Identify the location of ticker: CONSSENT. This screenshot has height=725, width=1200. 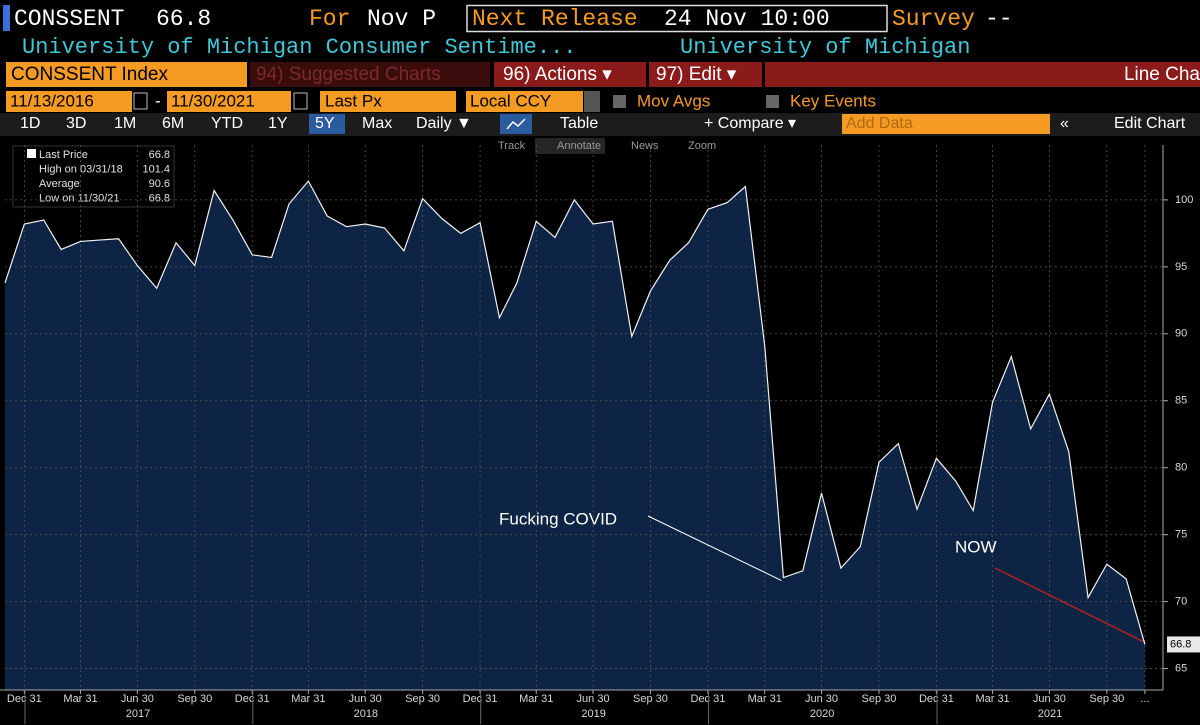
(69, 19).